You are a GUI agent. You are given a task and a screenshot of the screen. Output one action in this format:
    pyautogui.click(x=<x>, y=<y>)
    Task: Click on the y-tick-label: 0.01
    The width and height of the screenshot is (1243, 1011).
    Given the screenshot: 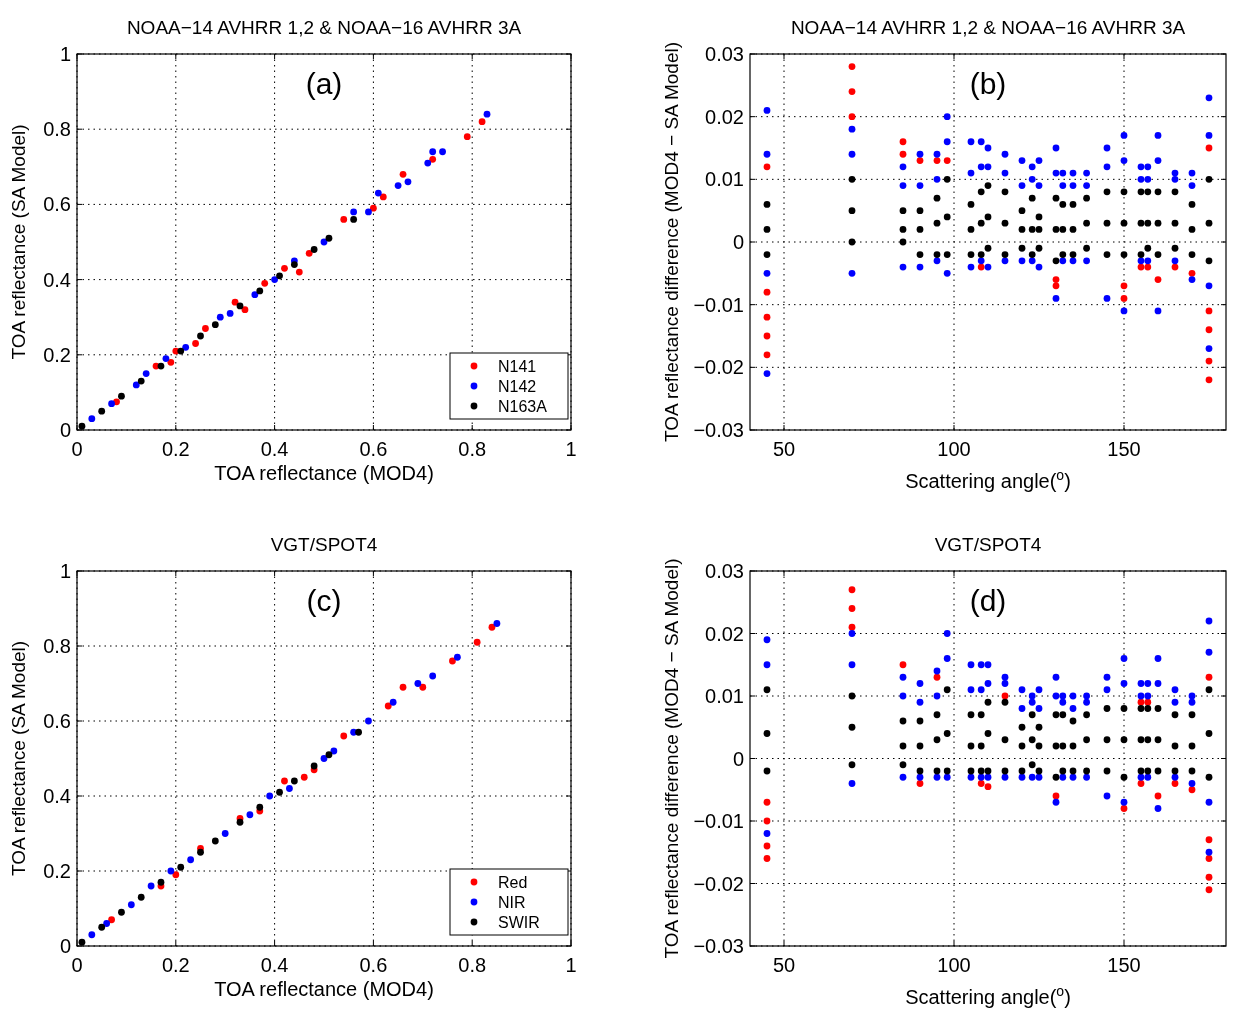 What is the action you would take?
    pyautogui.click(x=724, y=696)
    